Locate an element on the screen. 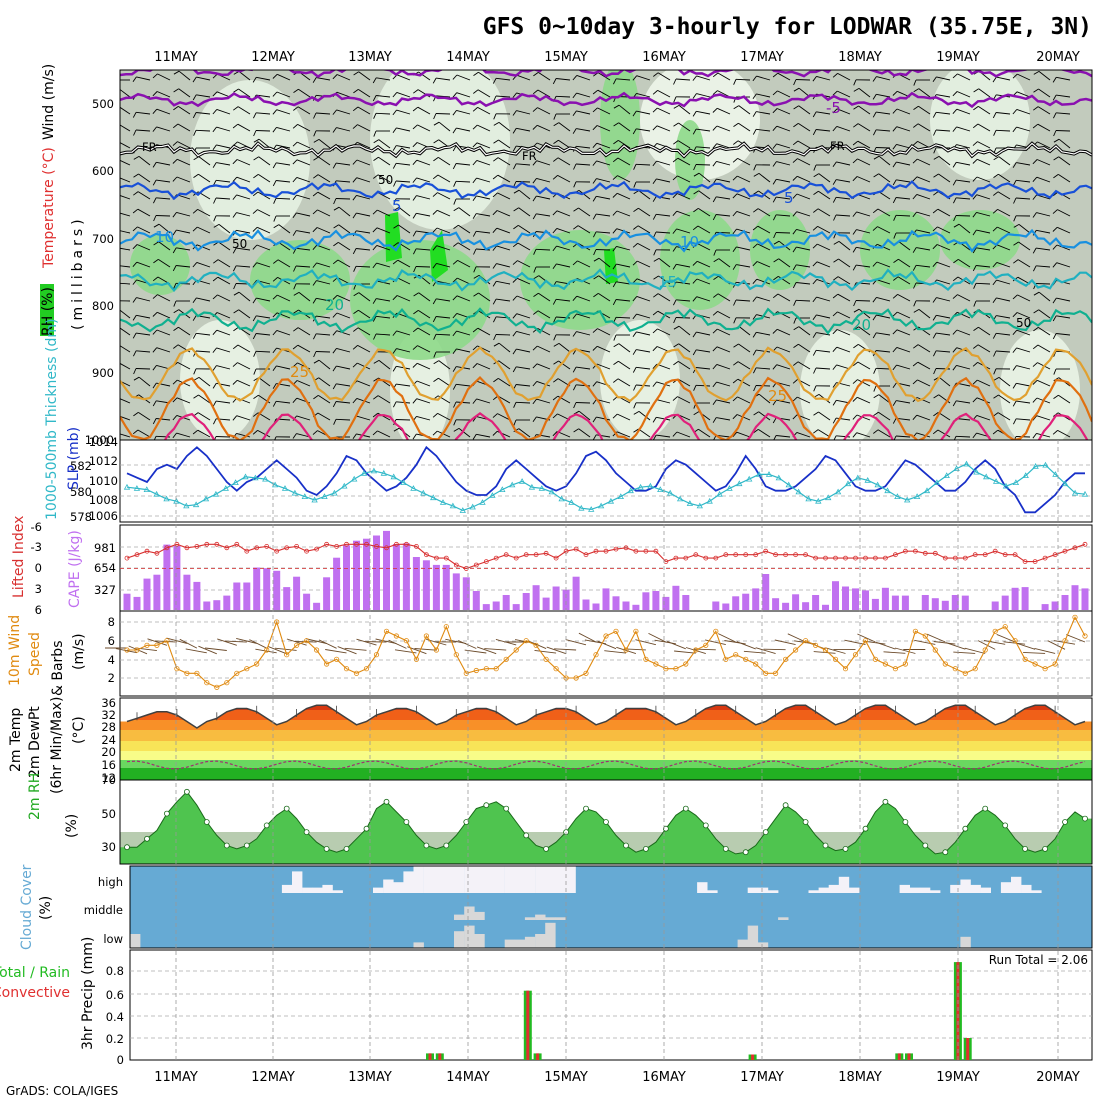  precip-gridlines is located at coordinates (611, 1004).